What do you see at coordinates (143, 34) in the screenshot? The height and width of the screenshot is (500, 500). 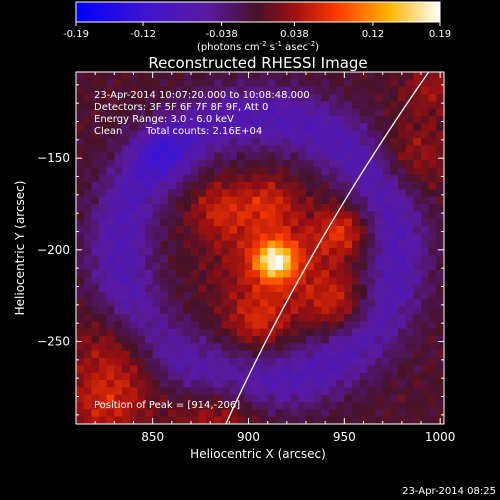 I see `colorbar-tick-label: -0.12` at bounding box center [143, 34].